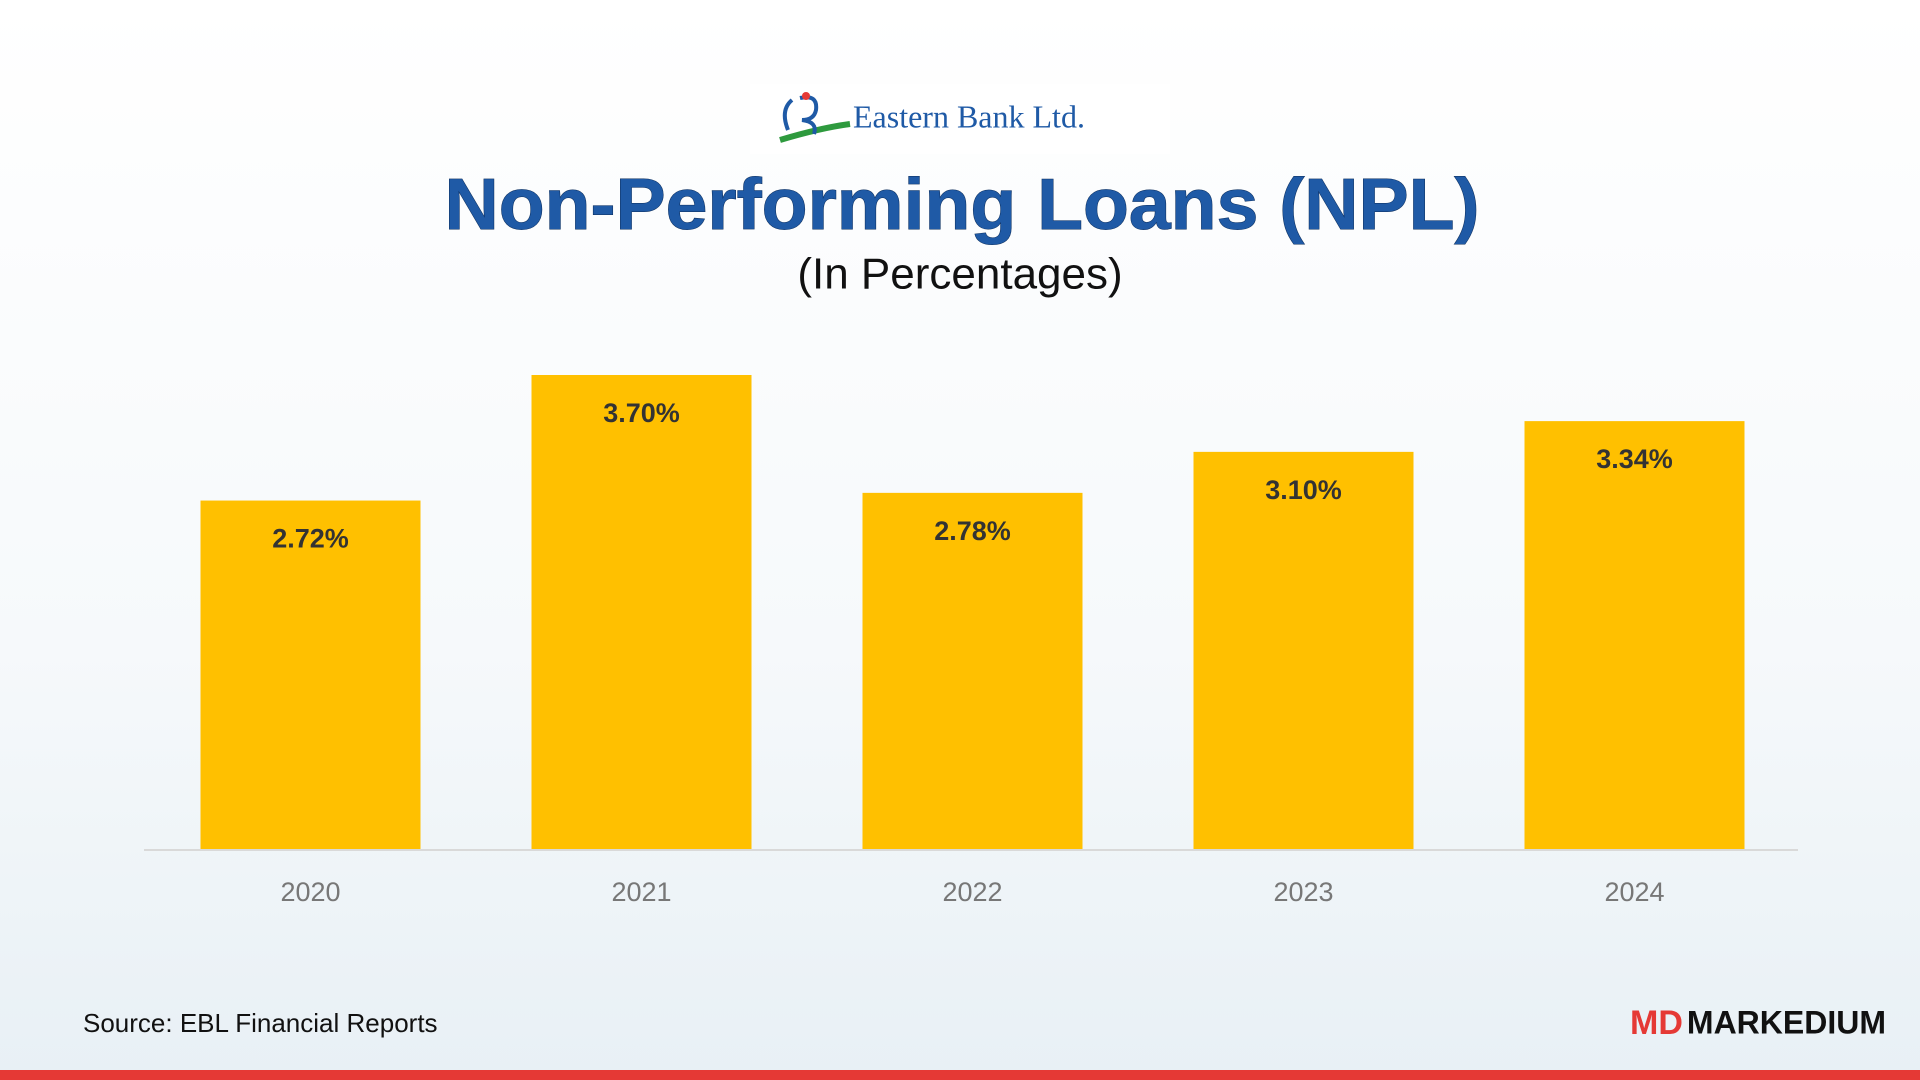 The height and width of the screenshot is (1080, 1920). What do you see at coordinates (815, 117) in the screenshot?
I see `bank-logo-icon` at bounding box center [815, 117].